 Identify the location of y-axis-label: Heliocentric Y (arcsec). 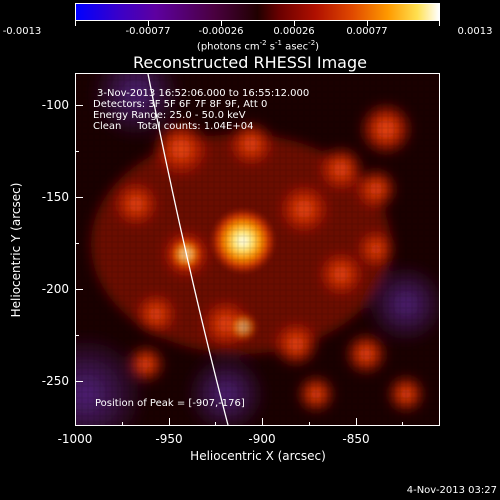
(16, 250).